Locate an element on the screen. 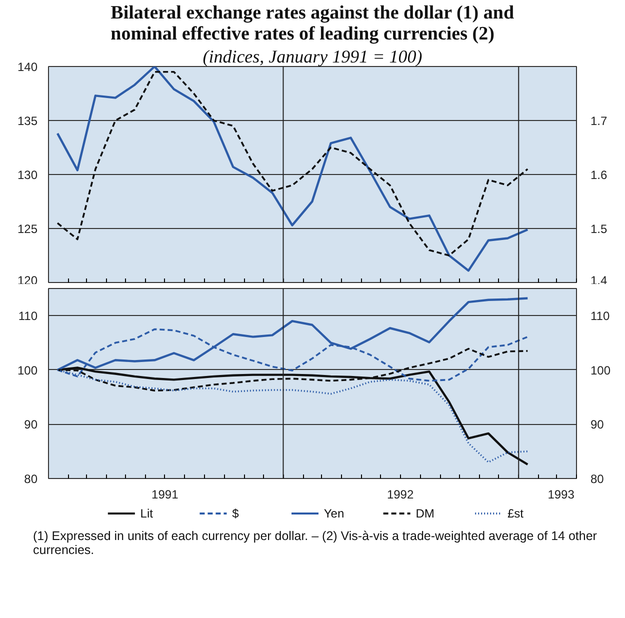 Image resolution: width=625 pixels, height=618 pixels. legend-label: £st is located at coordinates (516, 513).